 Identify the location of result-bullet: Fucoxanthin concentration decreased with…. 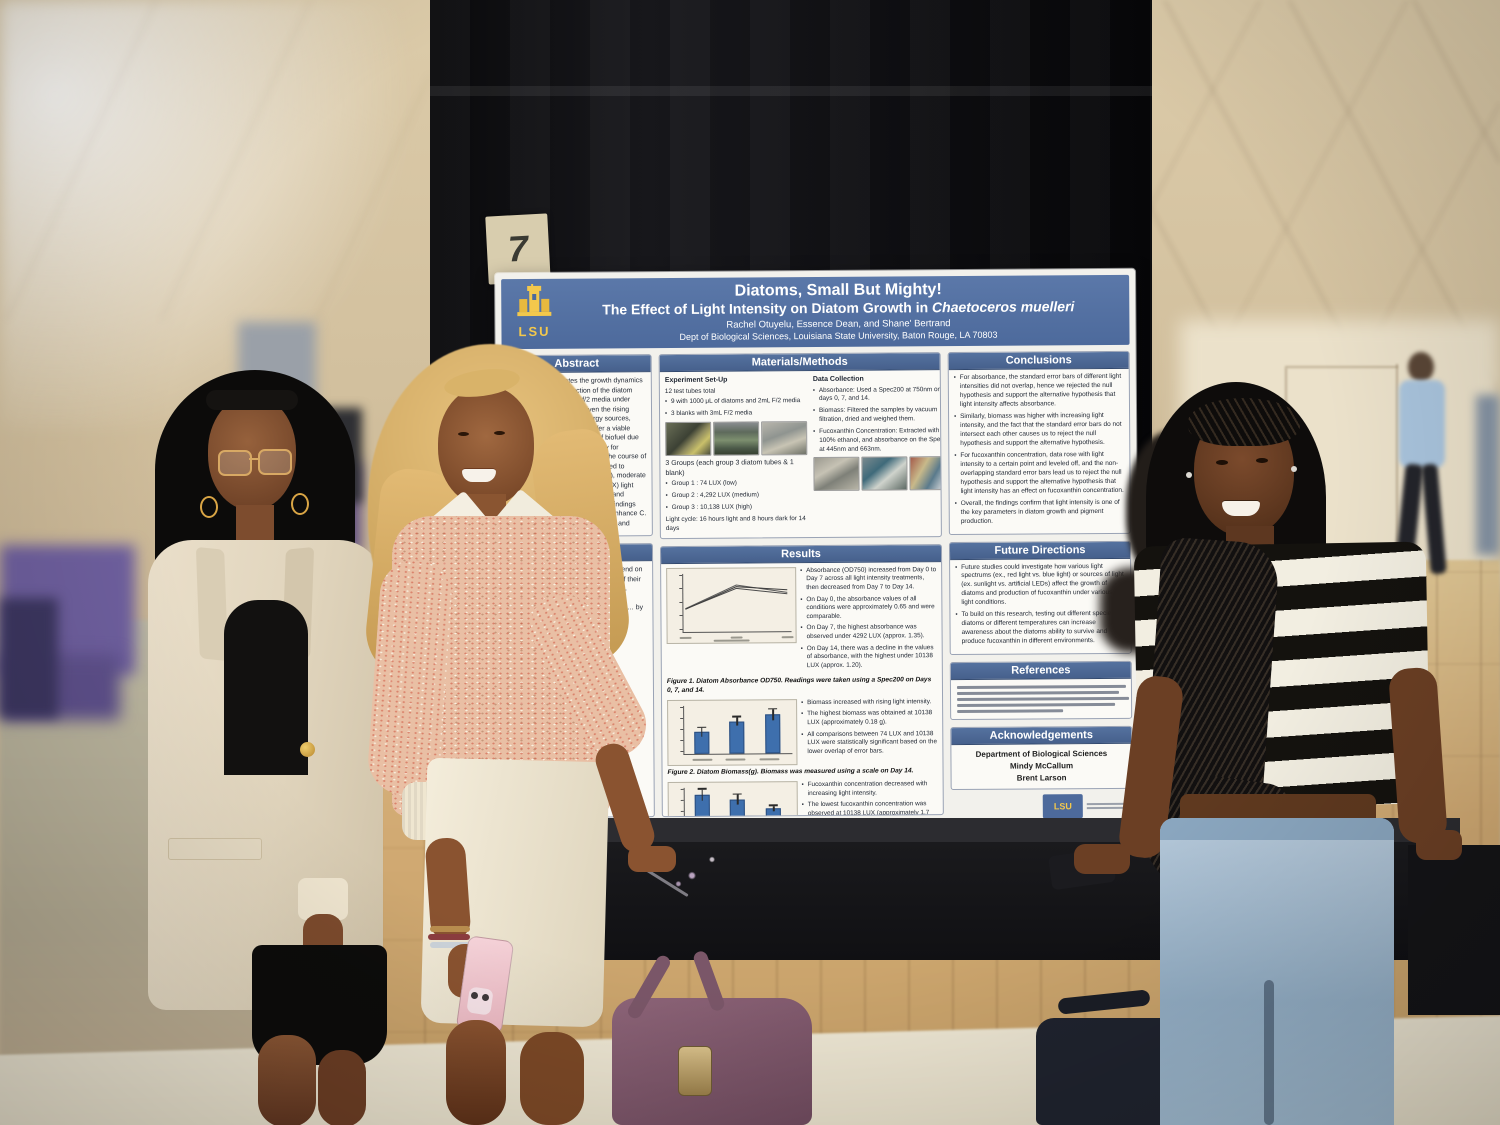
(870, 789).